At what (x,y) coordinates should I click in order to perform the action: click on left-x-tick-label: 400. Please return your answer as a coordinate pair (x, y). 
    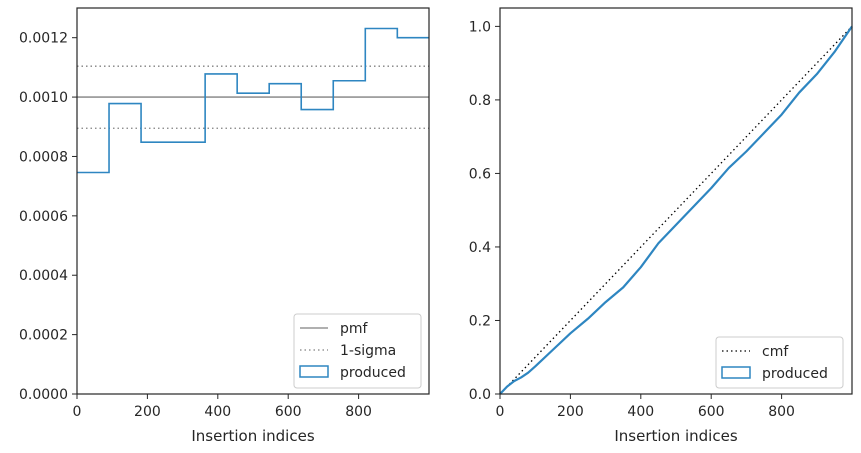
    Looking at the image, I should click on (217, 412).